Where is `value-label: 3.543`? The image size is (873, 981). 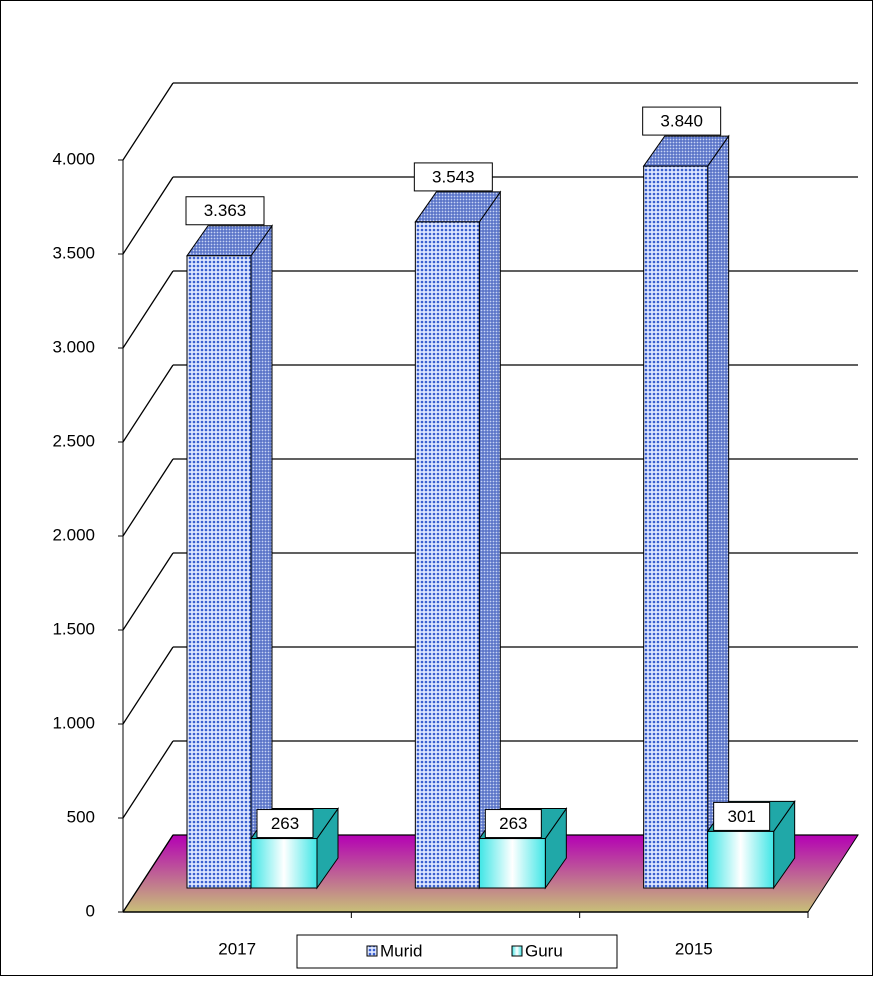 value-label: 3.543 is located at coordinates (453, 176).